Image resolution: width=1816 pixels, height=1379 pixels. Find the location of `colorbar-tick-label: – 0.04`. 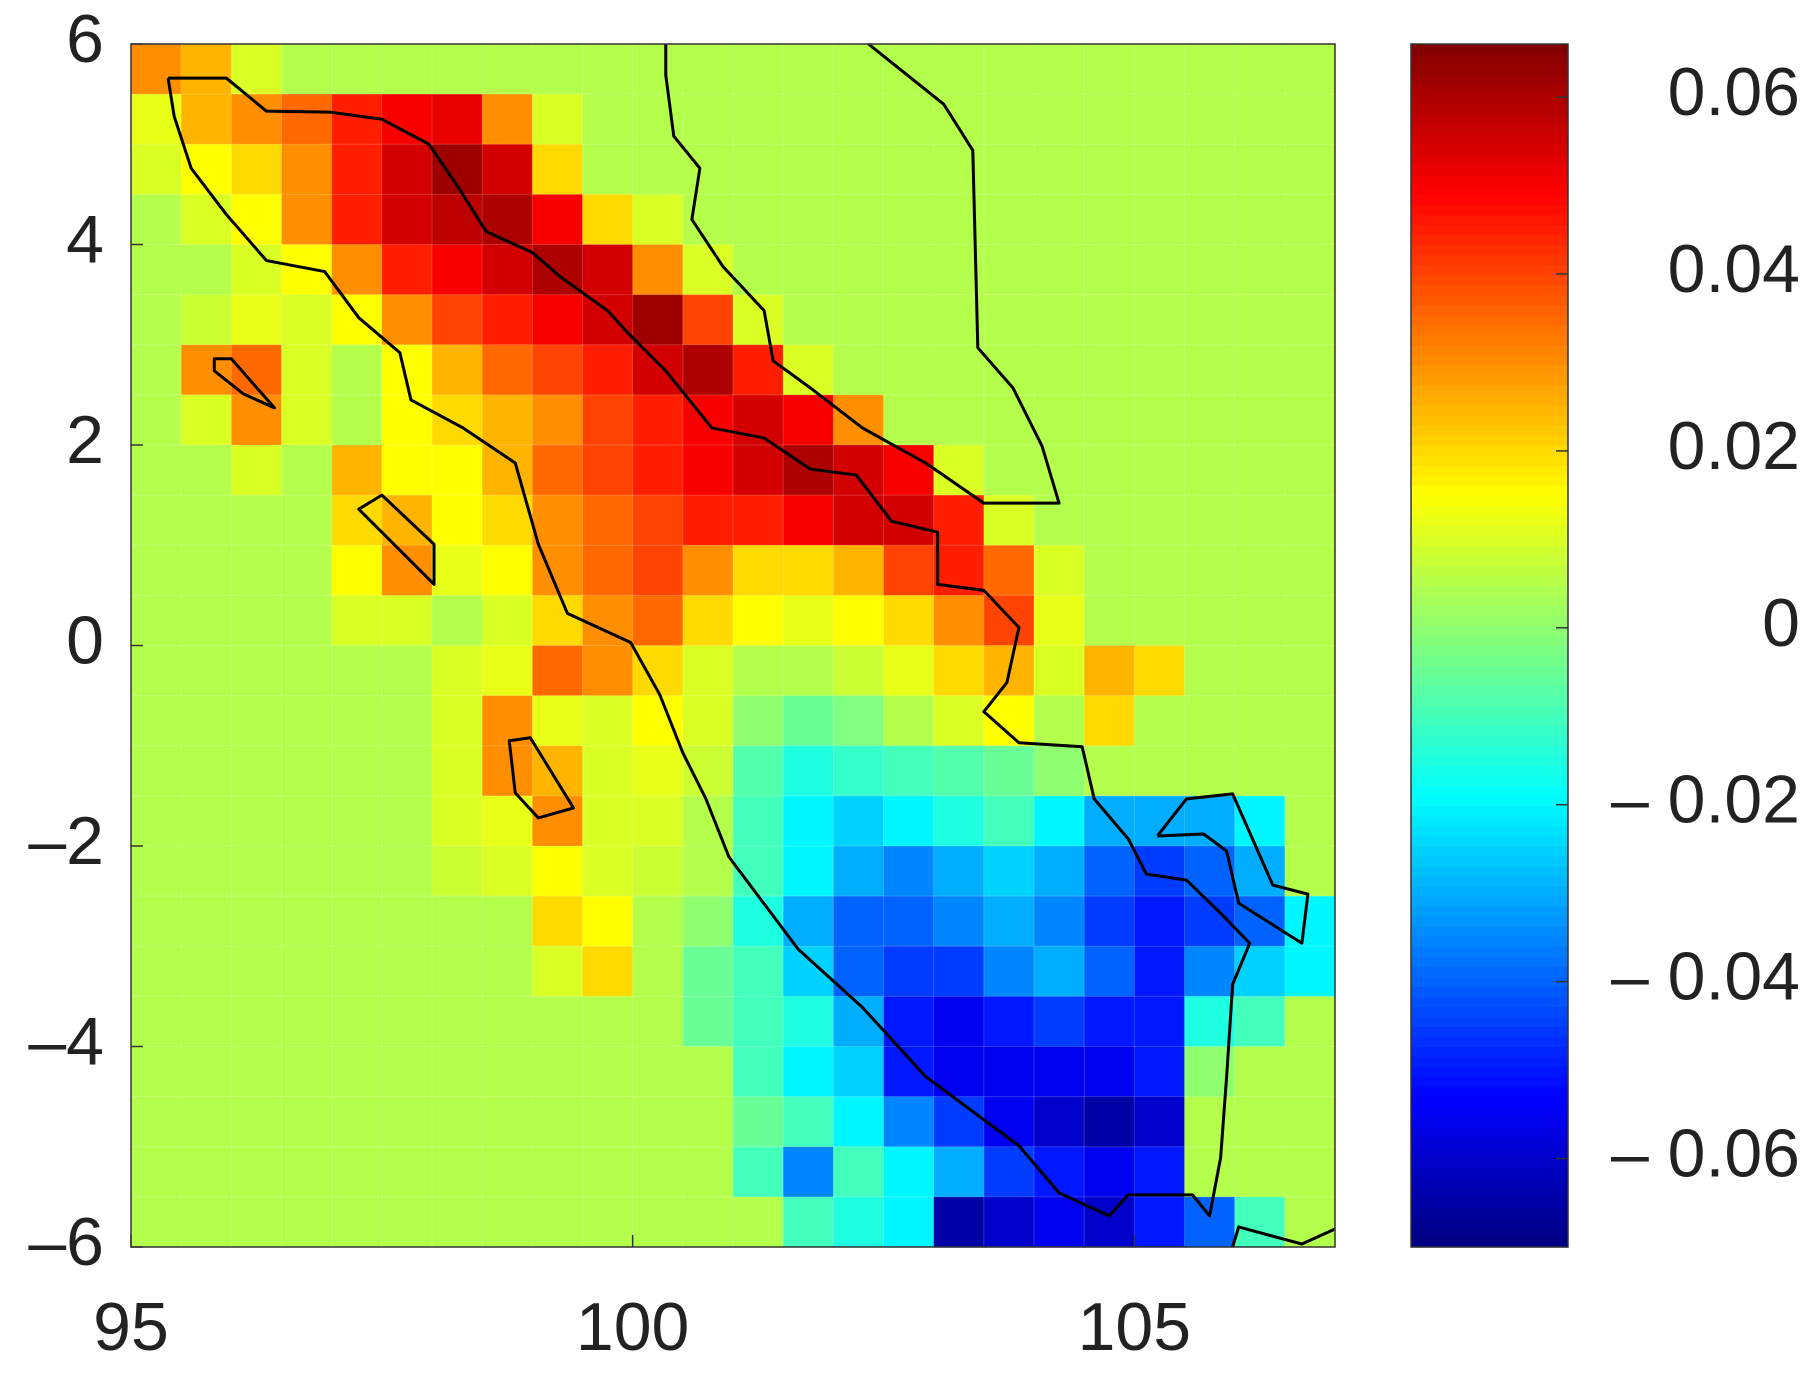

colorbar-tick-label: – 0.04 is located at coordinates (1705, 977).